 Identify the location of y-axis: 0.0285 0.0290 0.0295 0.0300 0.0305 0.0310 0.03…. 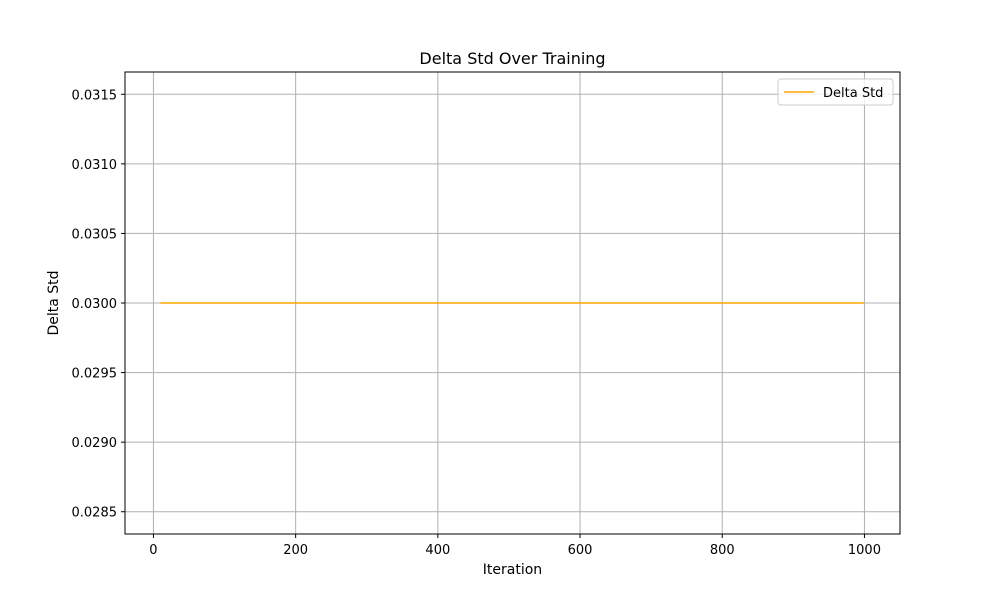
(98, 304).